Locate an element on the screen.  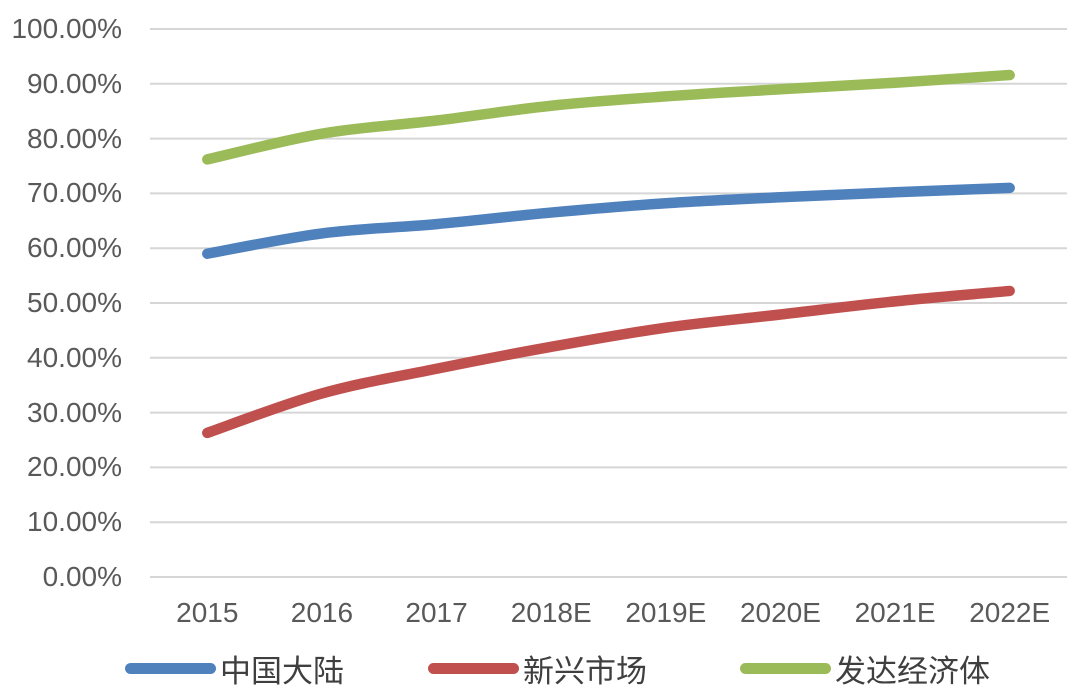
legend: 中国大陆 新兴市场 发达经济体 is located at coordinates (540, 668).